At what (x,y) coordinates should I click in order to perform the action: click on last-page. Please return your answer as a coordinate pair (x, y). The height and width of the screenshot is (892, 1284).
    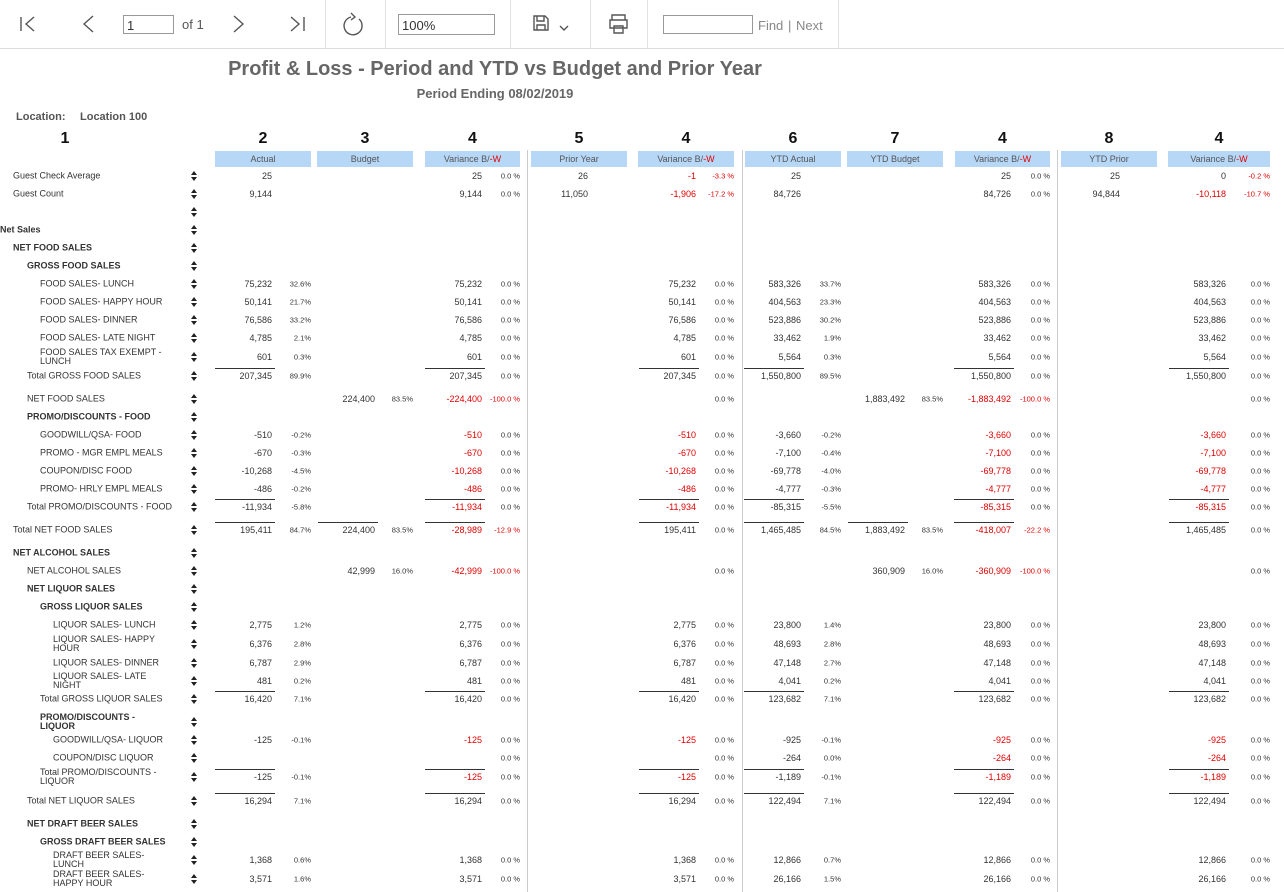
    Looking at the image, I should click on (297, 24).